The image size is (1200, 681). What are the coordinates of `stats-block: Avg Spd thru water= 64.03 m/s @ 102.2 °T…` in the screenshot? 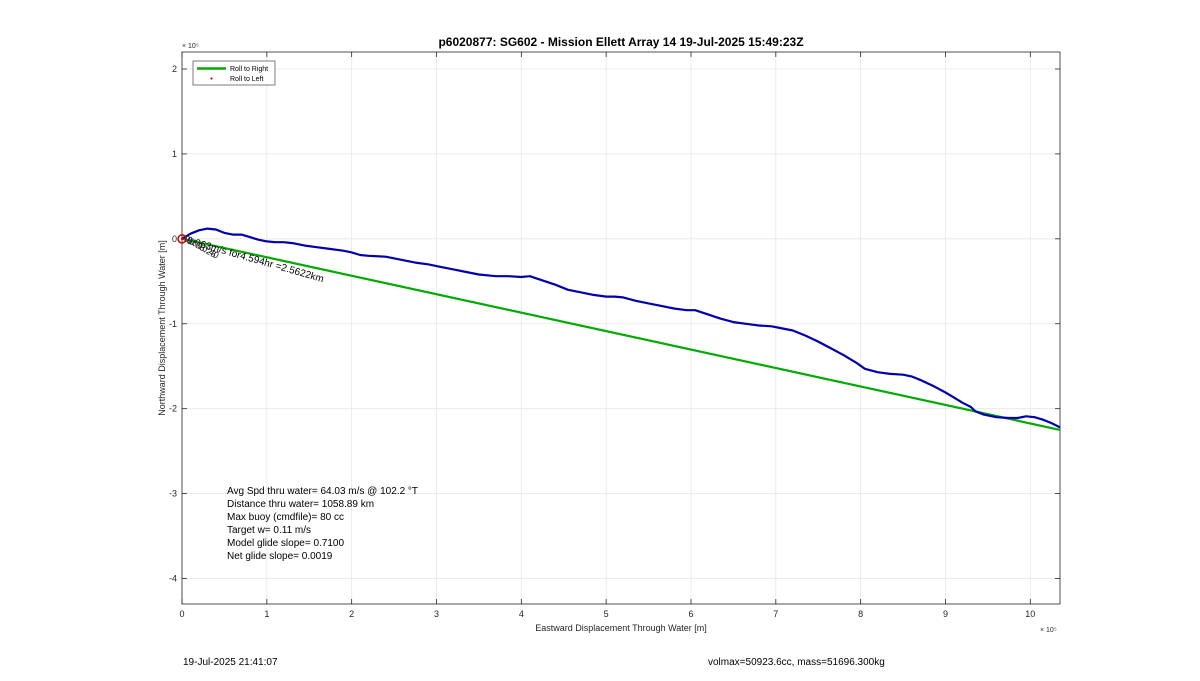 It's located at (322, 524).